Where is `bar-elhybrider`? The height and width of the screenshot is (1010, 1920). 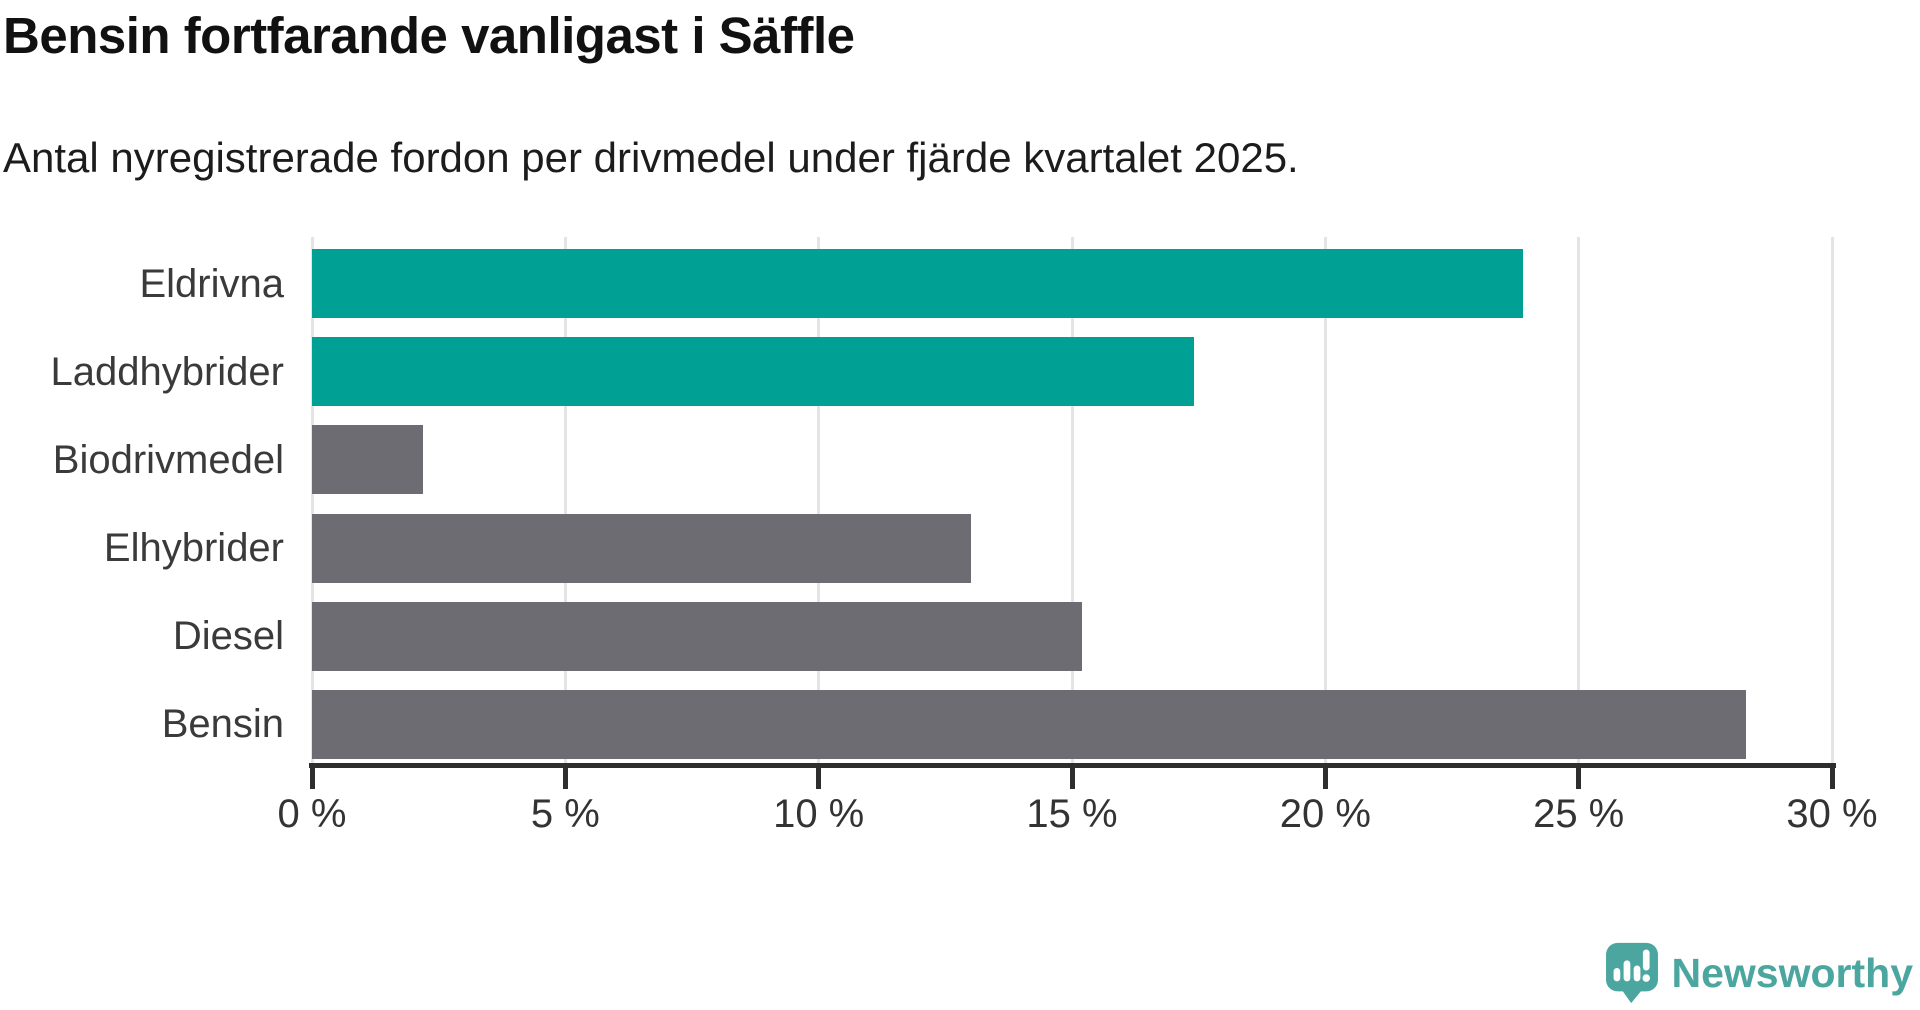 bar-elhybrider is located at coordinates (641, 548).